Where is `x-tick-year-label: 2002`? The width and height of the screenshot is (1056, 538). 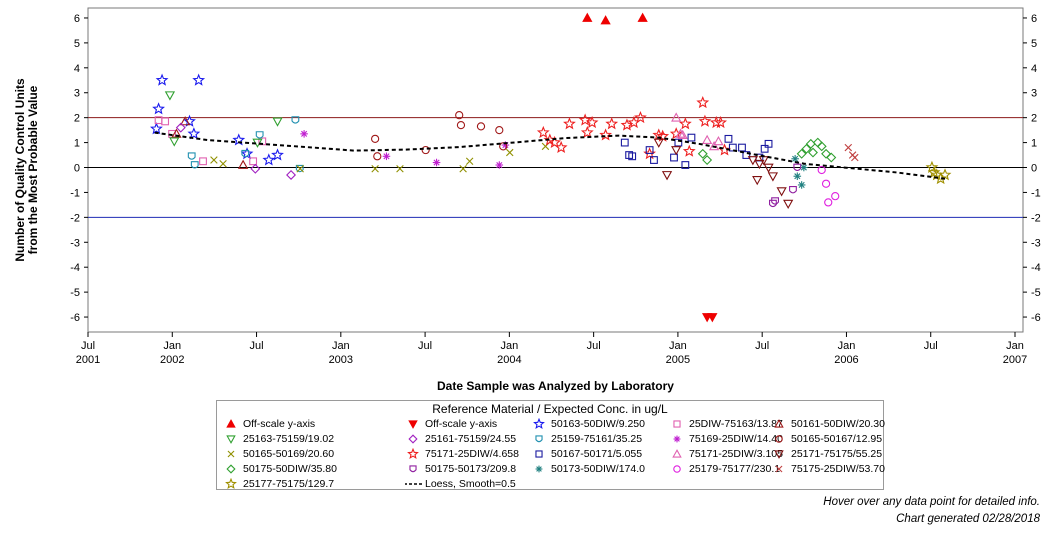
x-tick-year-label: 2002 is located at coordinates (172, 360).